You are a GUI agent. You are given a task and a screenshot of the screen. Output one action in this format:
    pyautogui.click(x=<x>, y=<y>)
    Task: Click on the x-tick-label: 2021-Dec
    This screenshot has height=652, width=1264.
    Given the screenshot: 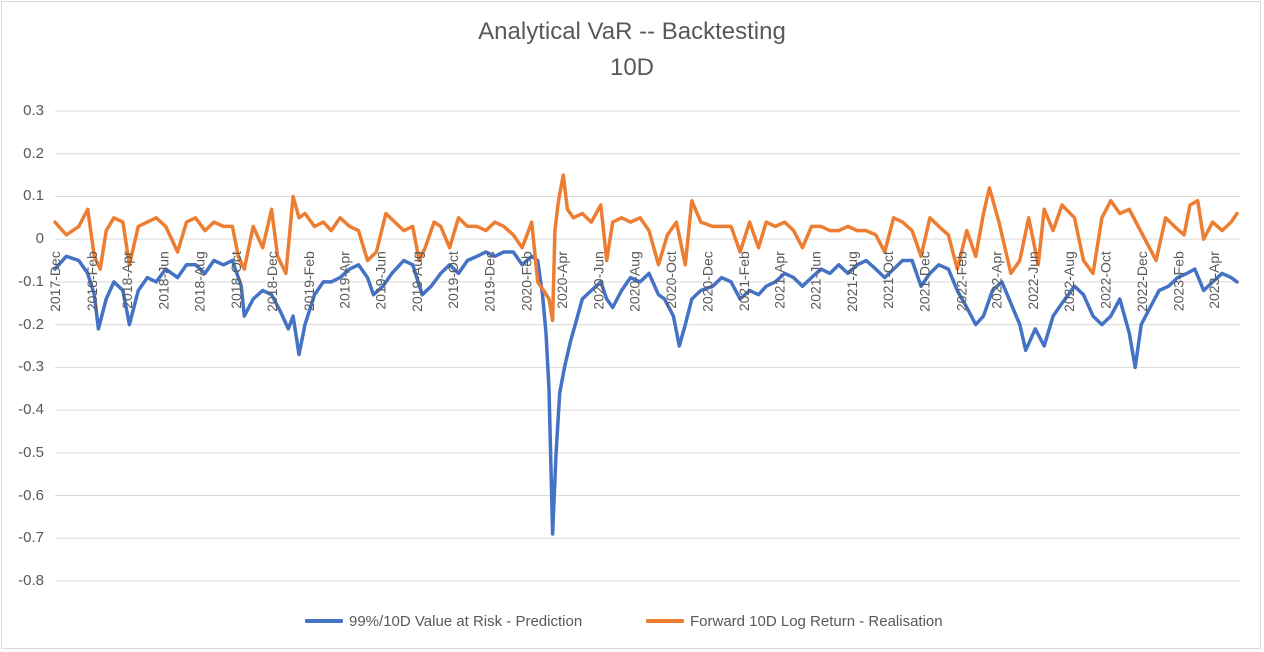 What is the action you would take?
    pyautogui.click(x=925, y=281)
    